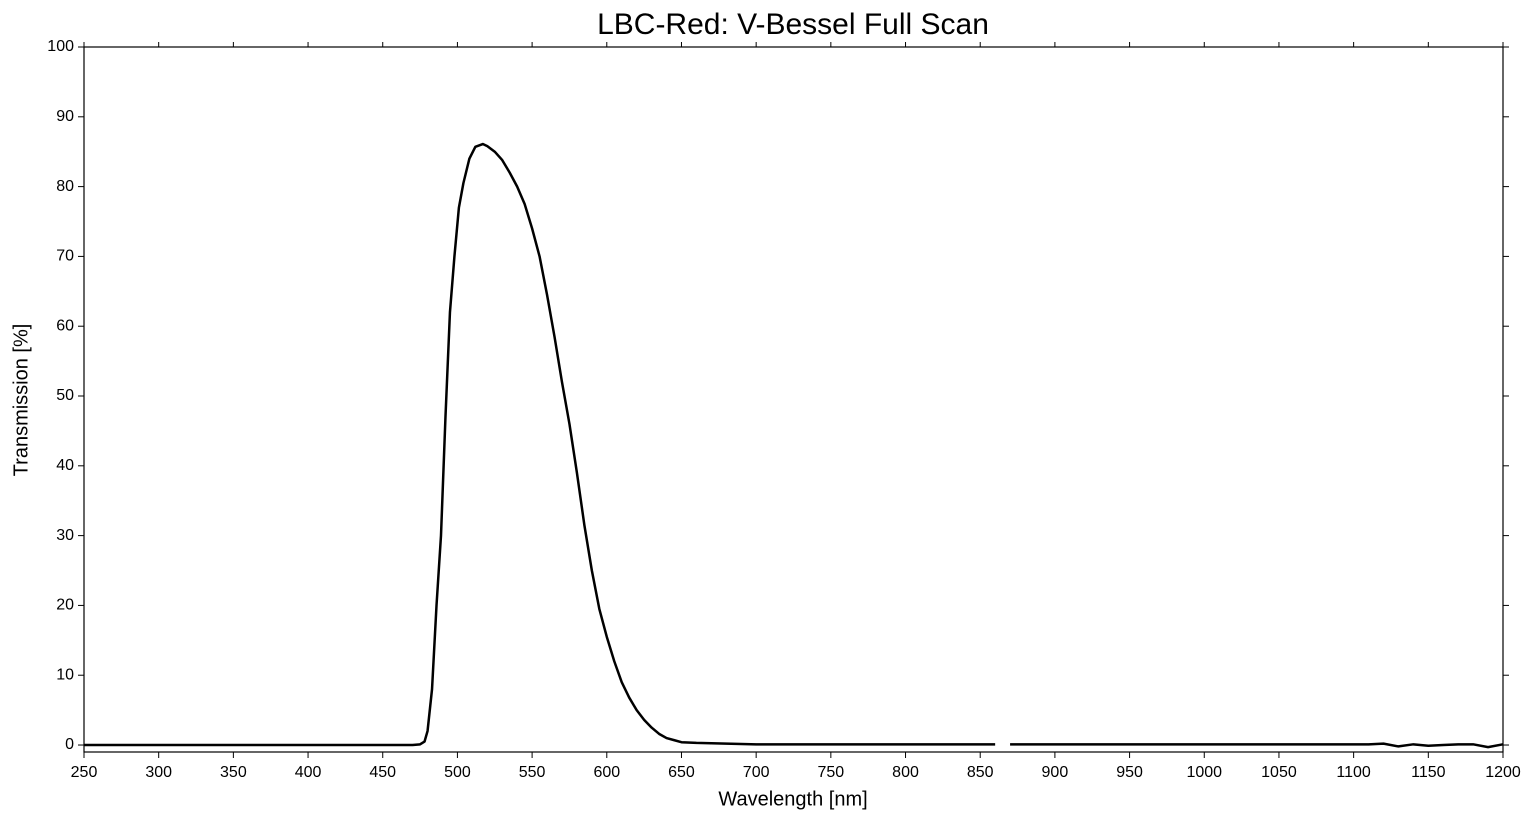  Describe the element at coordinates (65, 186) in the screenshot. I see `y-tick-label: 80` at that location.